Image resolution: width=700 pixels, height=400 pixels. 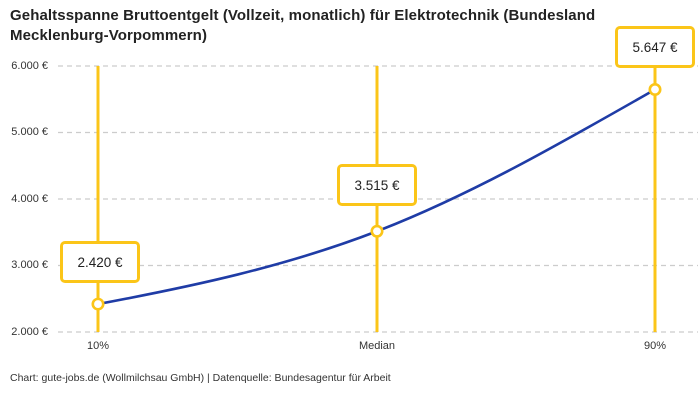 I want to click on x-axis-label-10pct: 10%, so click(x=98, y=346).